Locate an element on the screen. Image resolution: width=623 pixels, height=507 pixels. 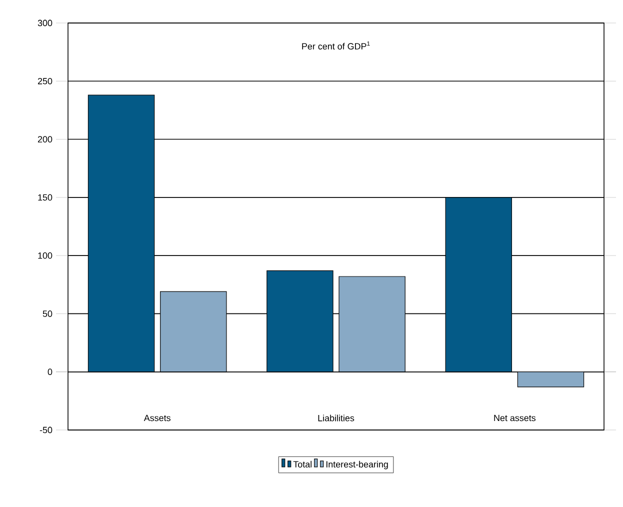
x-tick-label: Liabilities is located at coordinates (336, 418).